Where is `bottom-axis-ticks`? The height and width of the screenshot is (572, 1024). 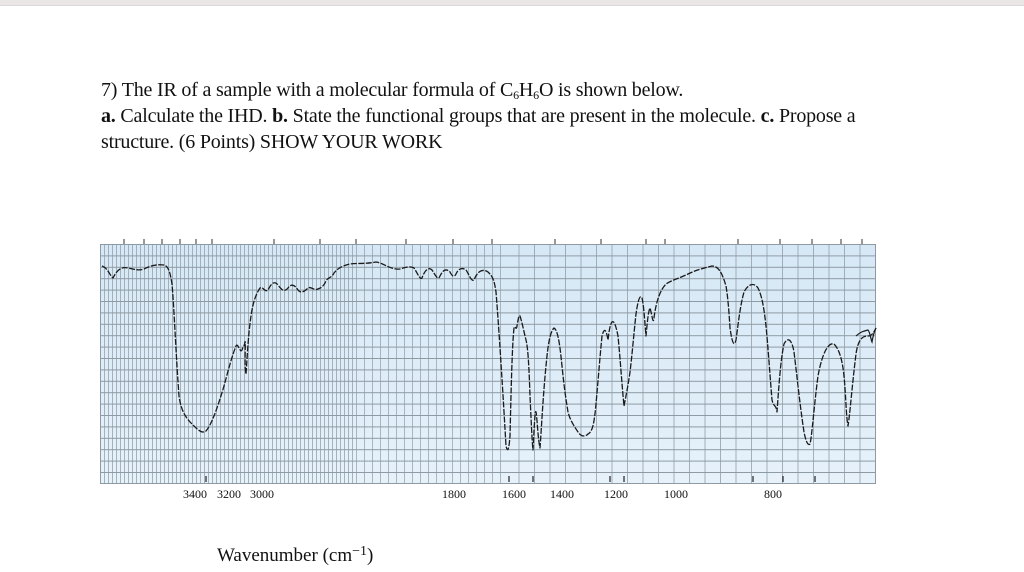 bottom-axis-ticks is located at coordinates (510, 479).